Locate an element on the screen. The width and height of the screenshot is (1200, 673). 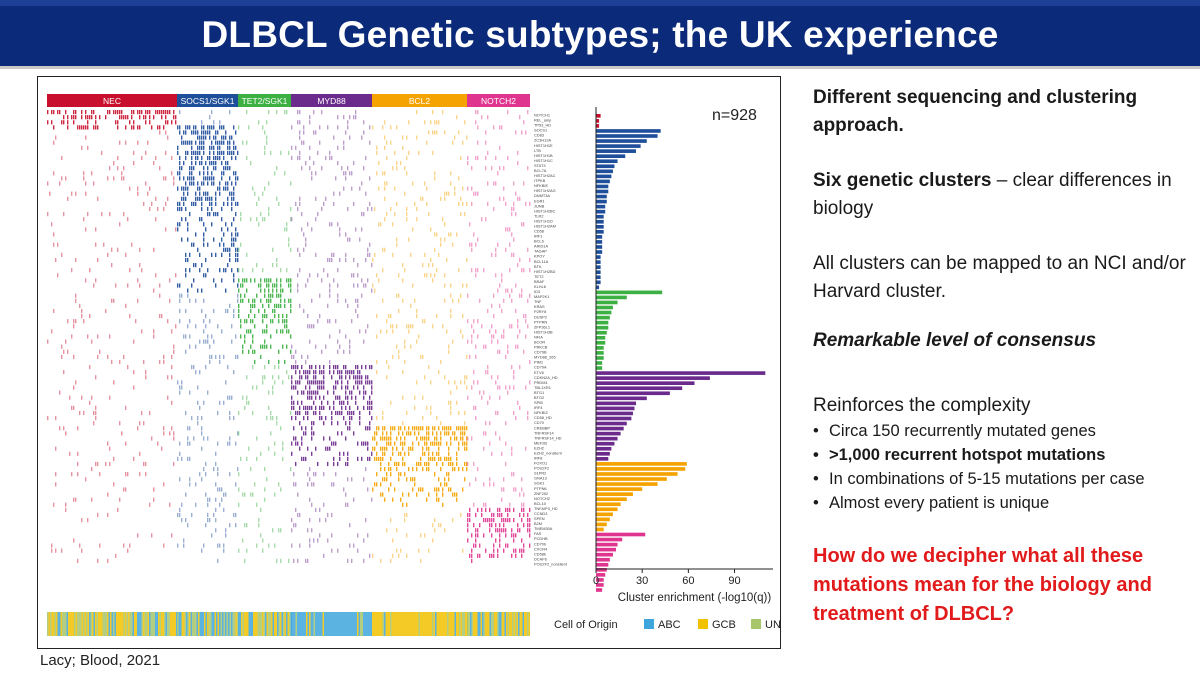
gene-label: SPIB is located at coordinates (538, 402).